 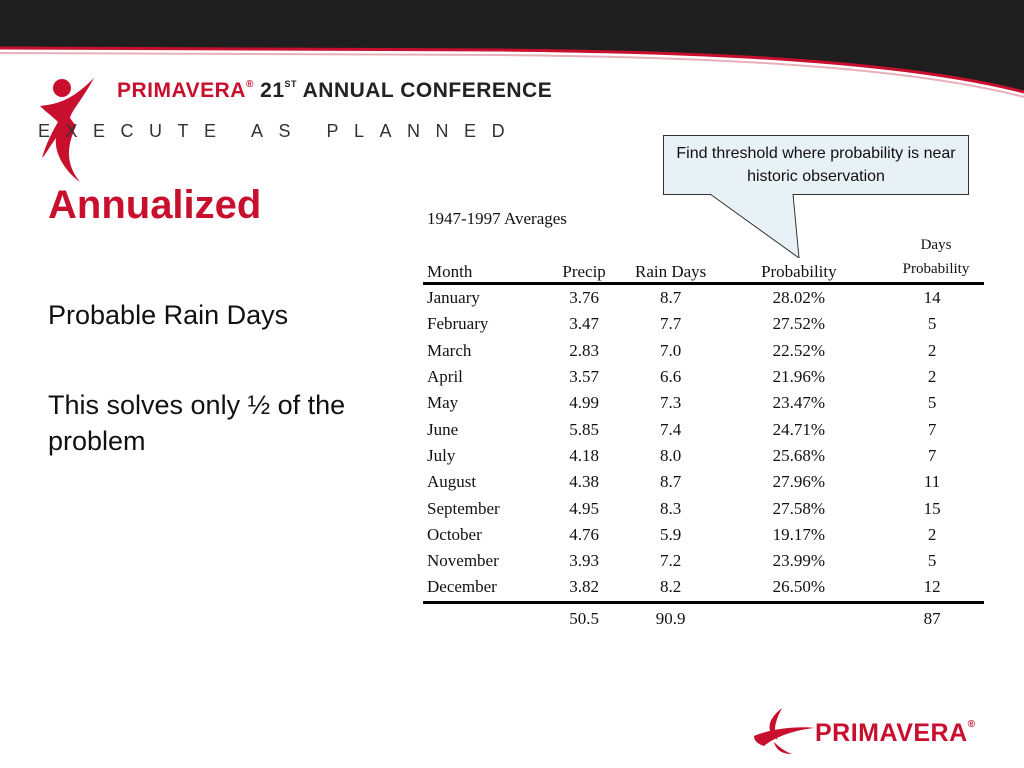 I want to click on header-band, so click(x=512, y=49).